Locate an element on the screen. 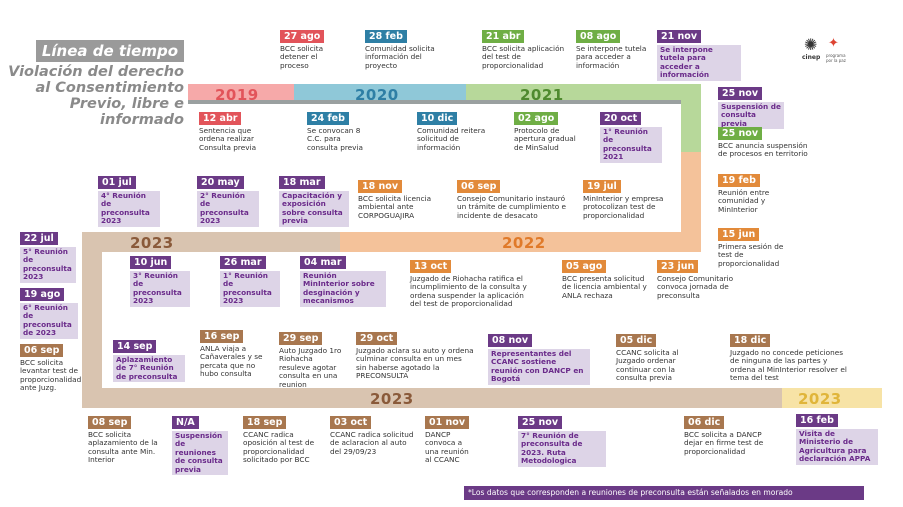 The width and height of the screenshot is (903, 507). year-label-2024: 2023 is located at coordinates (820, 399).